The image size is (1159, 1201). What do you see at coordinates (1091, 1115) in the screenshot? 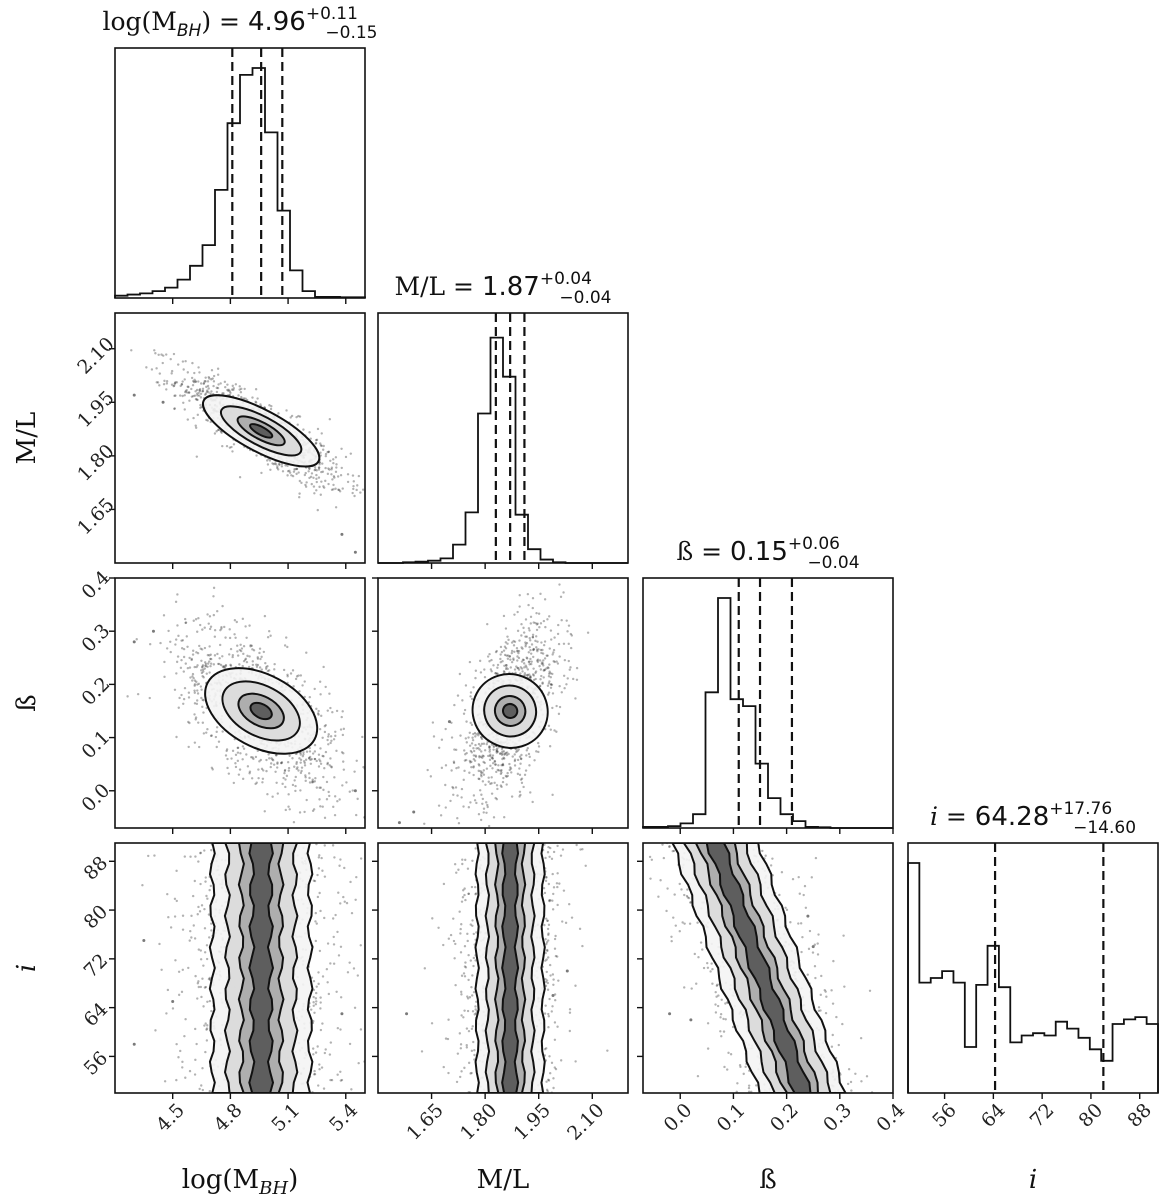
I see `x-tick-label-inc-3: 80` at bounding box center [1091, 1115].